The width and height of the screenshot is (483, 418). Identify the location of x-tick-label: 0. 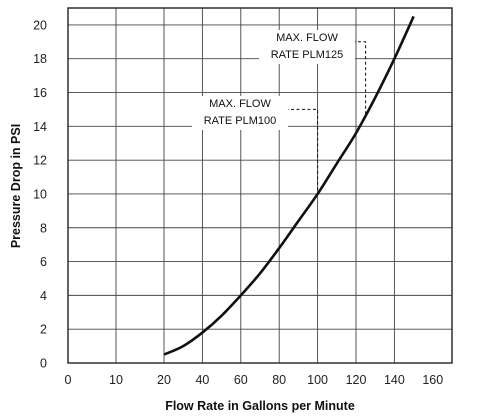
(68, 380).